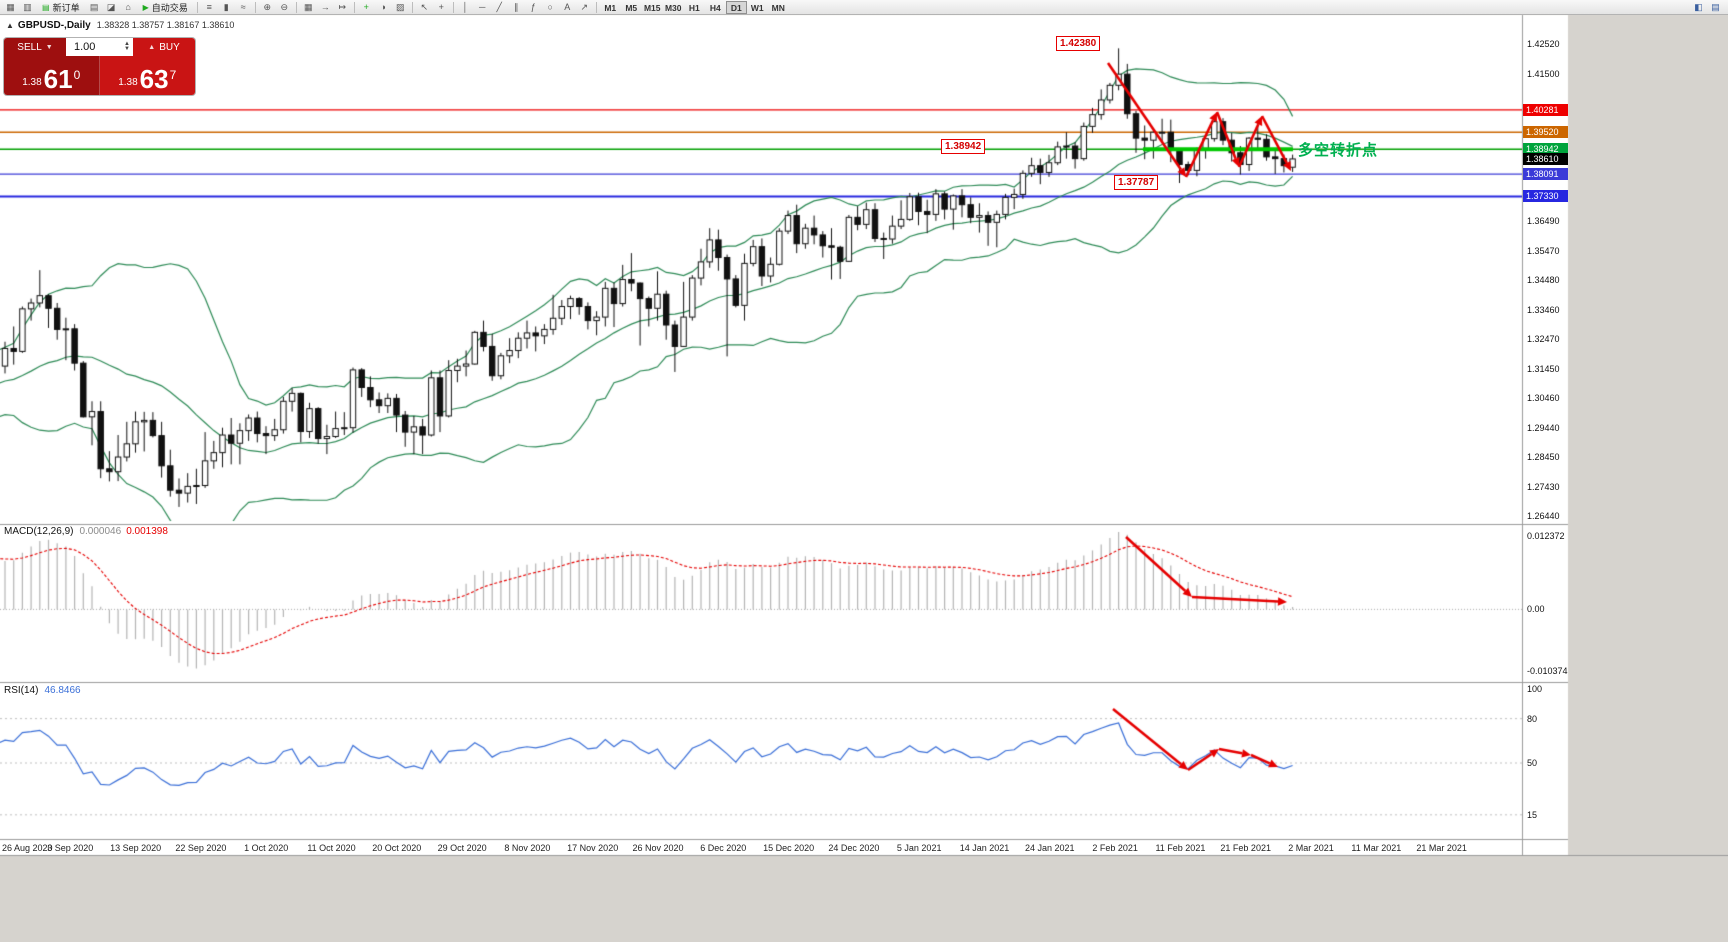 The width and height of the screenshot is (1728, 942). Describe the element at coordinates (1115, 848) in the screenshot. I see `date-label: 2 Feb 2021` at that location.